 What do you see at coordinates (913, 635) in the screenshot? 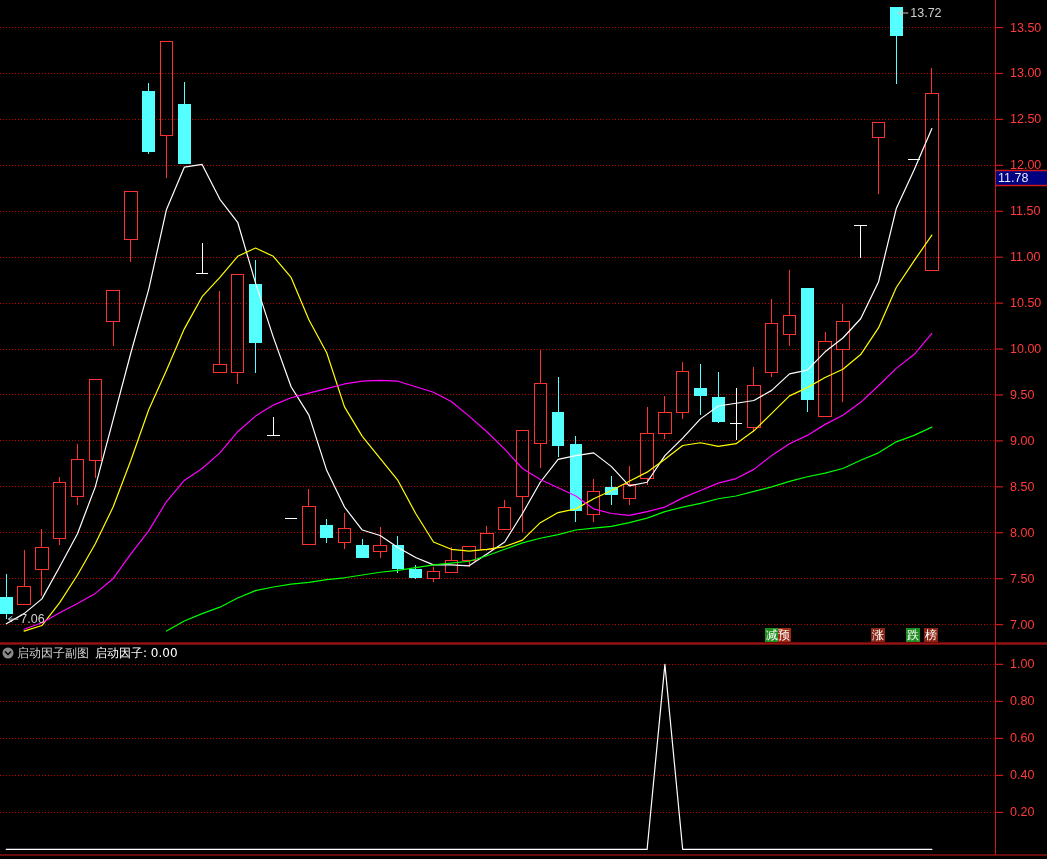
I see `tag: 跌` at bounding box center [913, 635].